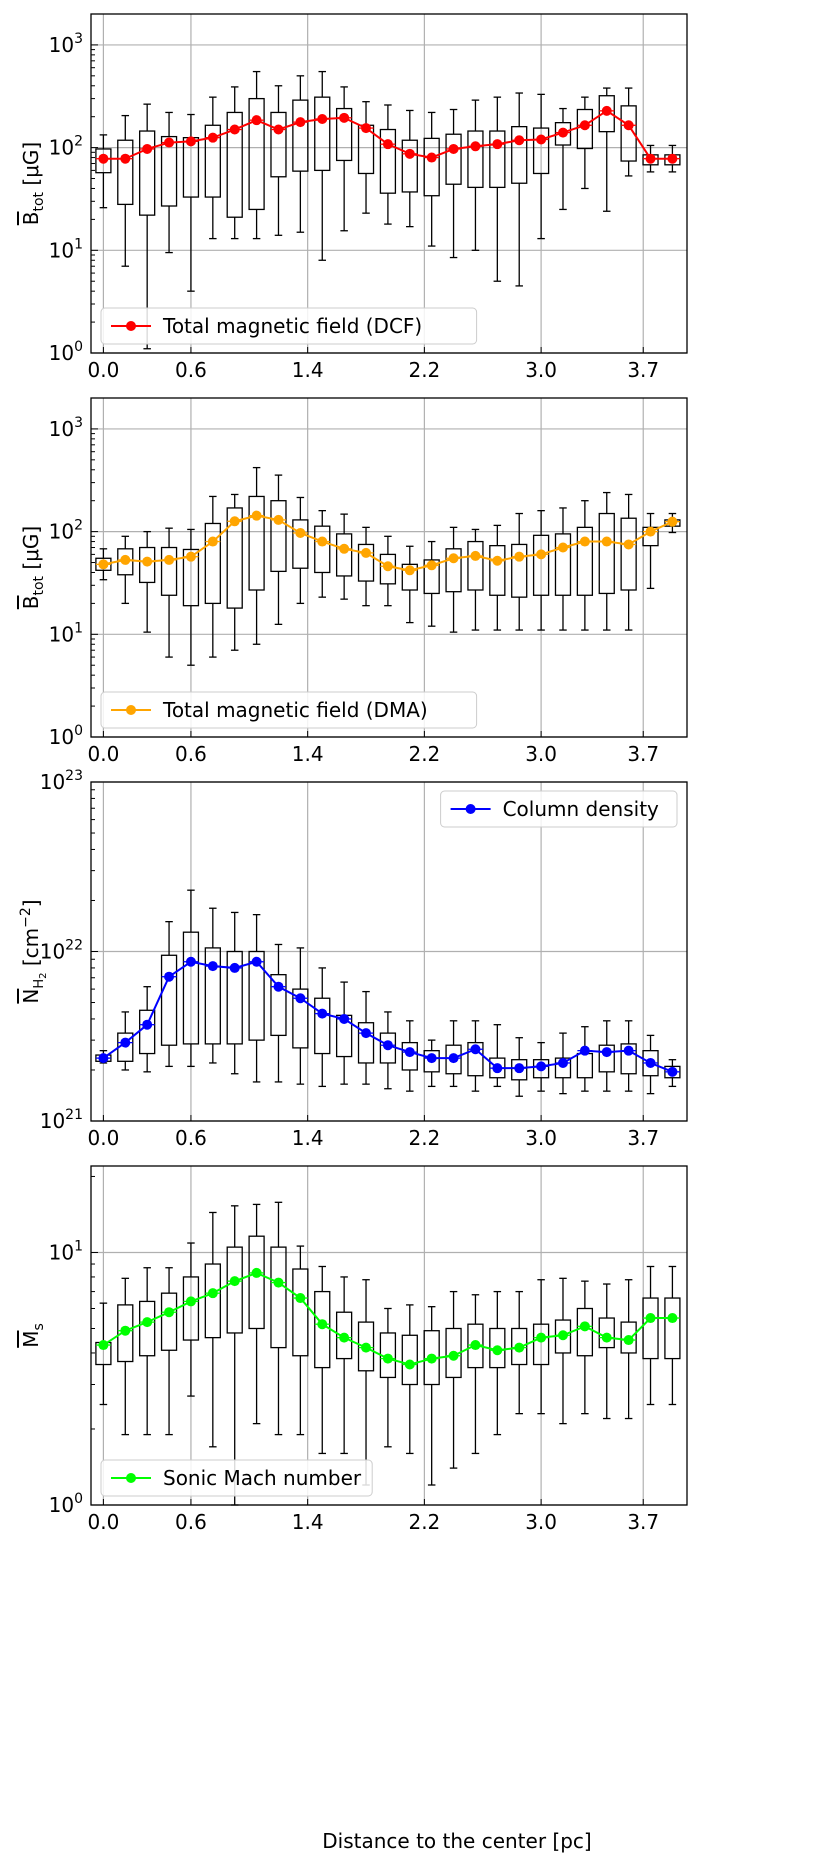 The image size is (830, 1863). I want to click on legend: Total magnetic field (DMA), so click(289, 710).